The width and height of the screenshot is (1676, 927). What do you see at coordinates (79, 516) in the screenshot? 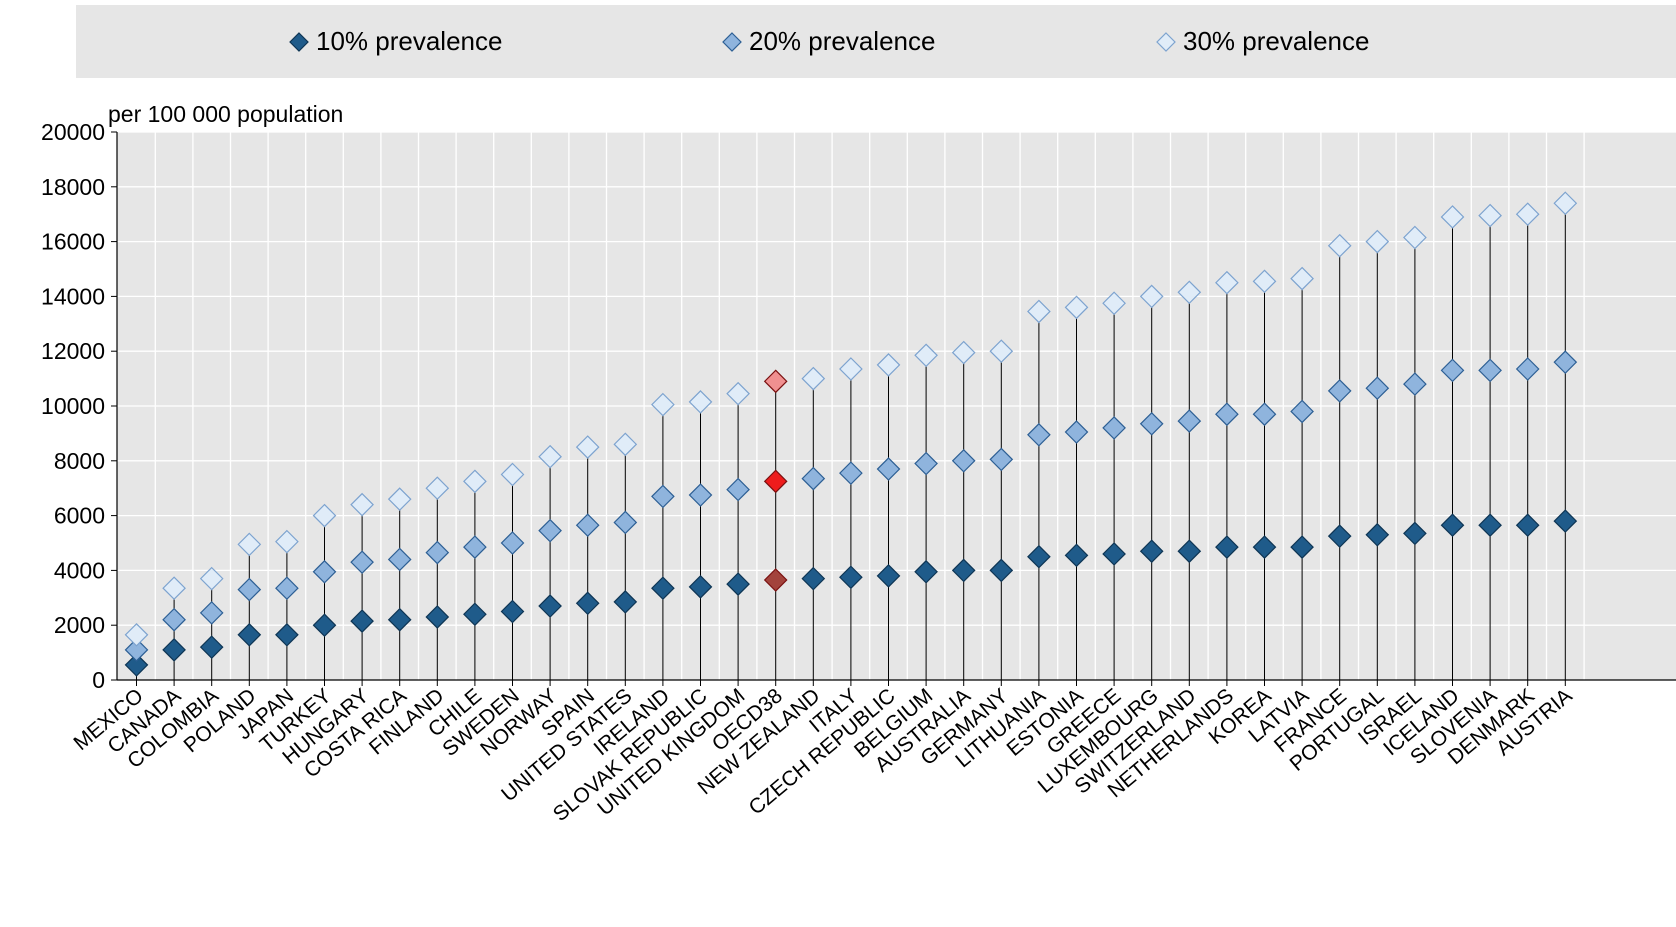
I see `y-tick-label: 6000` at bounding box center [79, 516].